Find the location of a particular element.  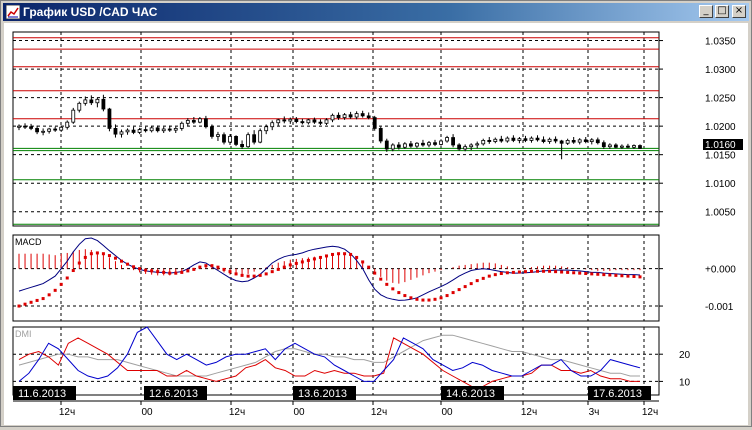

minimize-button: _ is located at coordinates (706, 11).